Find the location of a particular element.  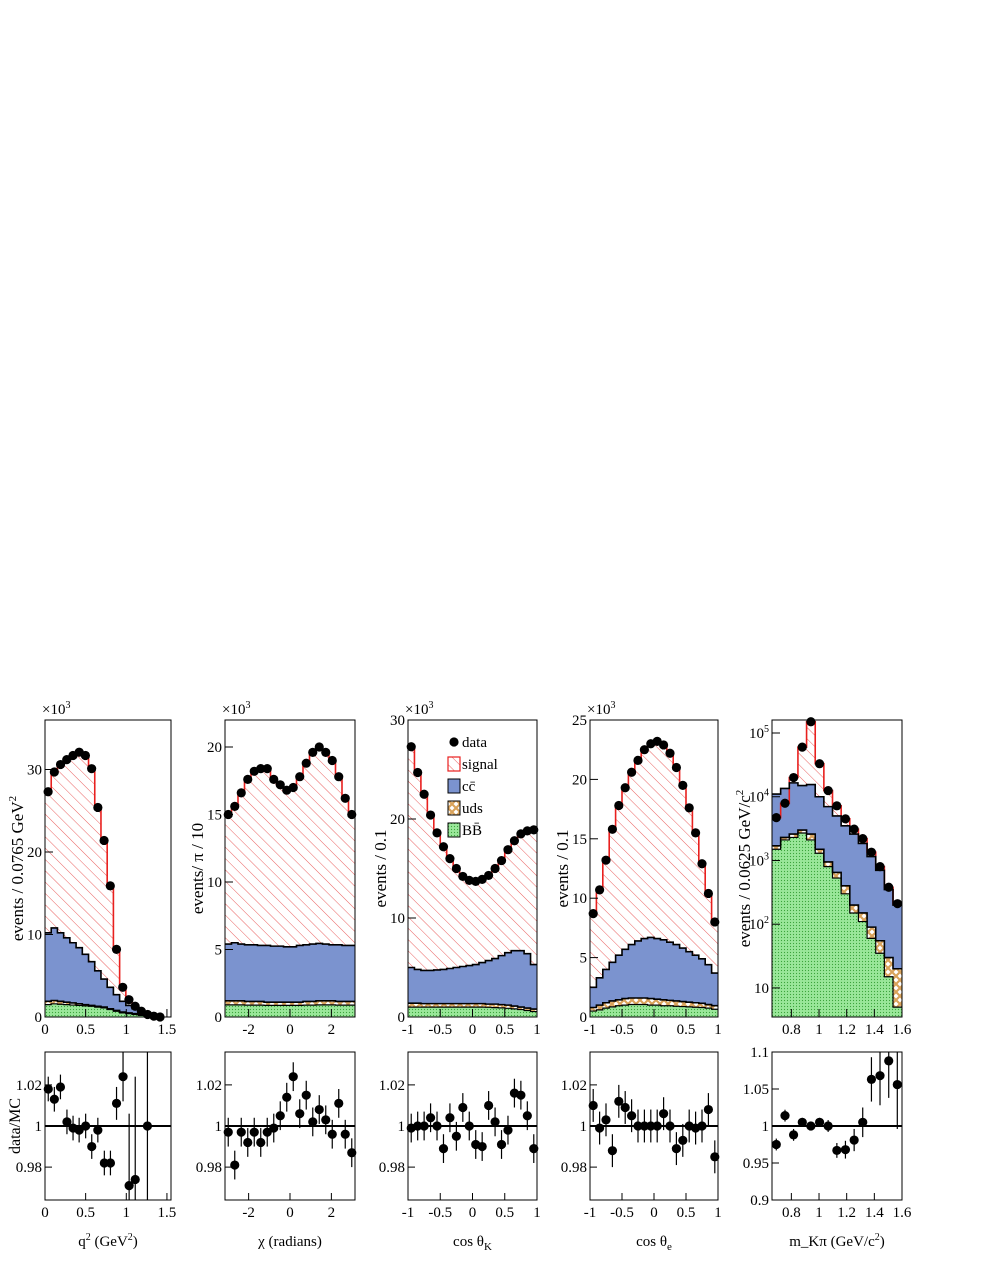

x-tick-label: 1.2 is located at coordinates (846, 1030).